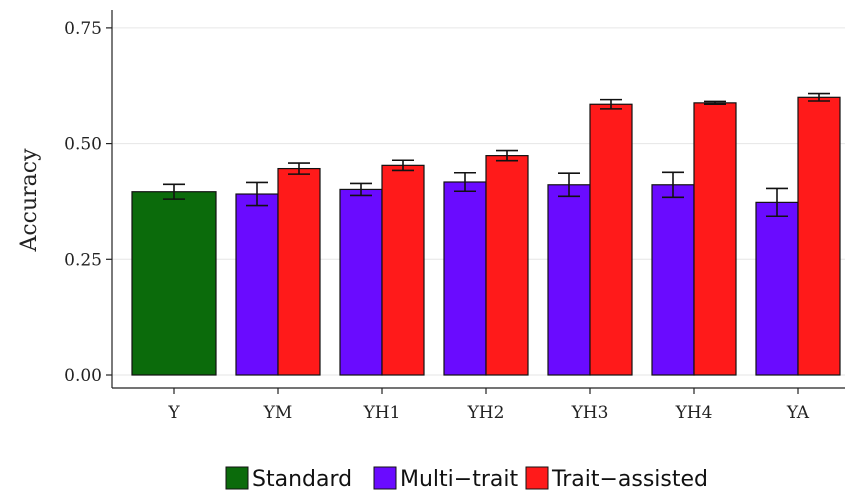 The width and height of the screenshot is (845, 504). I want to click on bar-multi-trait-yh1, so click(361, 282).